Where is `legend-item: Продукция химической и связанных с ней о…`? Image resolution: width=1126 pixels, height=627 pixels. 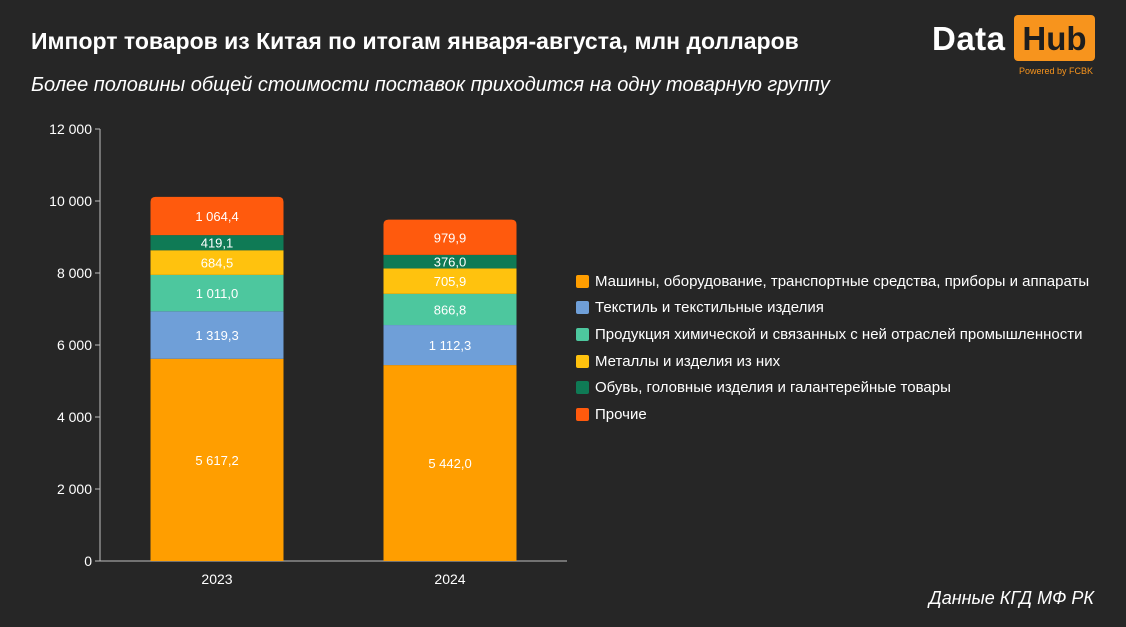
legend-item: Продукция химической и связанных с ней о… is located at coordinates (832, 334).